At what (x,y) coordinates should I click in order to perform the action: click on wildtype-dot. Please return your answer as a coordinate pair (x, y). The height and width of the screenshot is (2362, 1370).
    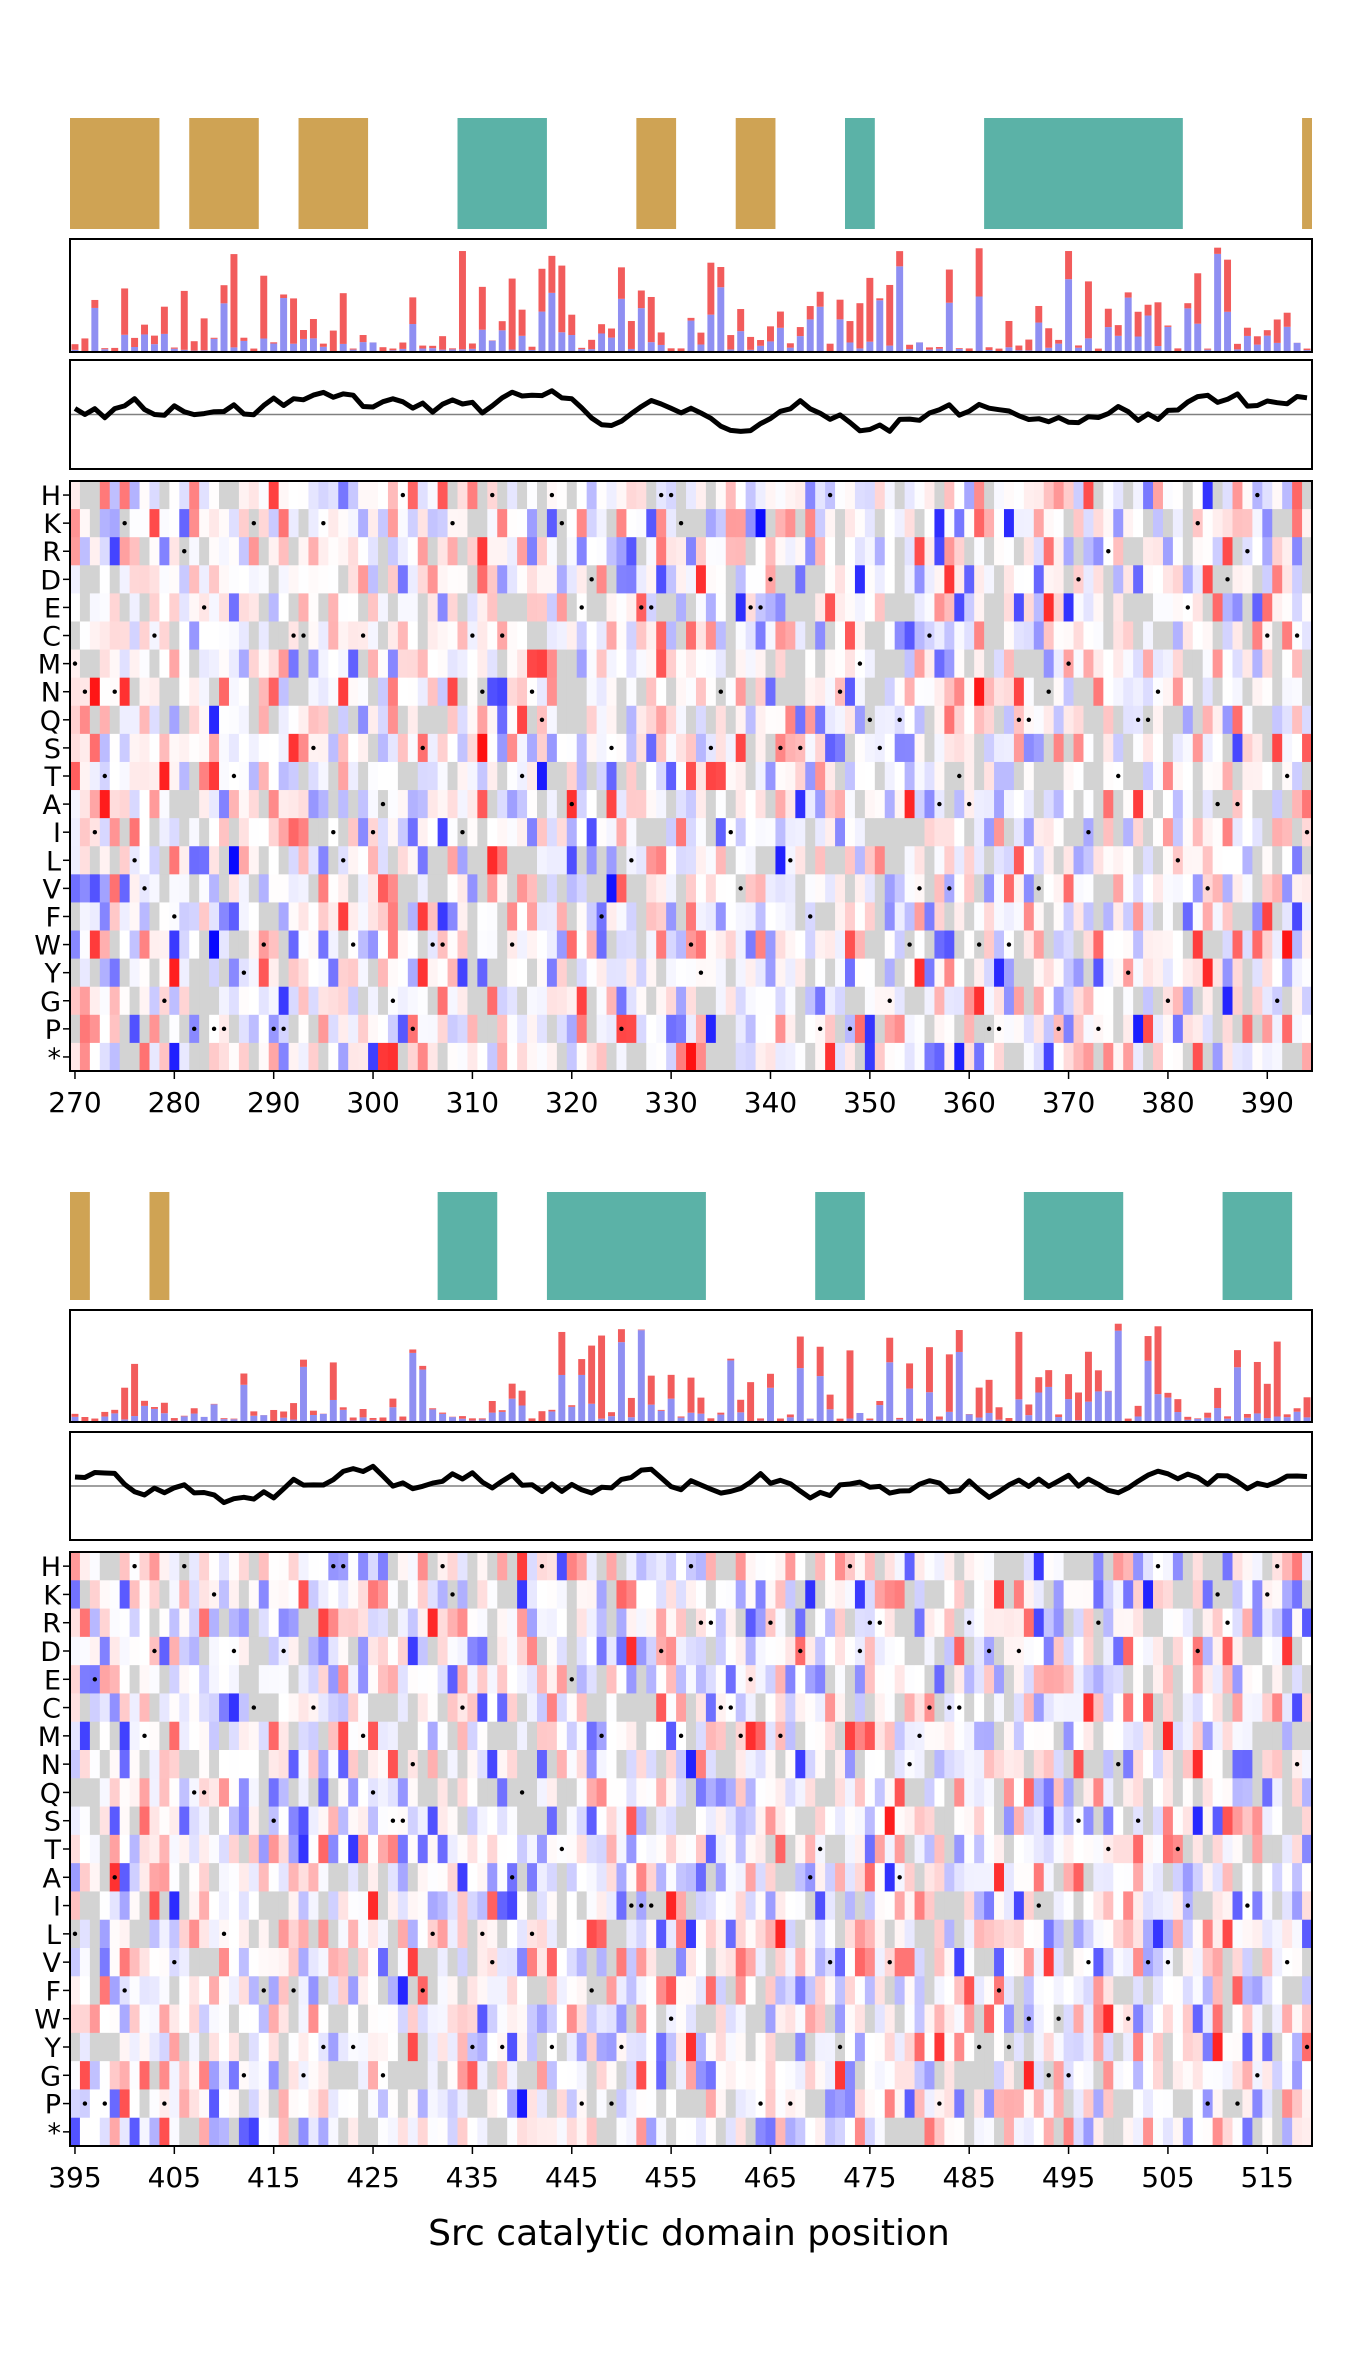
    Looking at the image, I should click on (542, 1566).